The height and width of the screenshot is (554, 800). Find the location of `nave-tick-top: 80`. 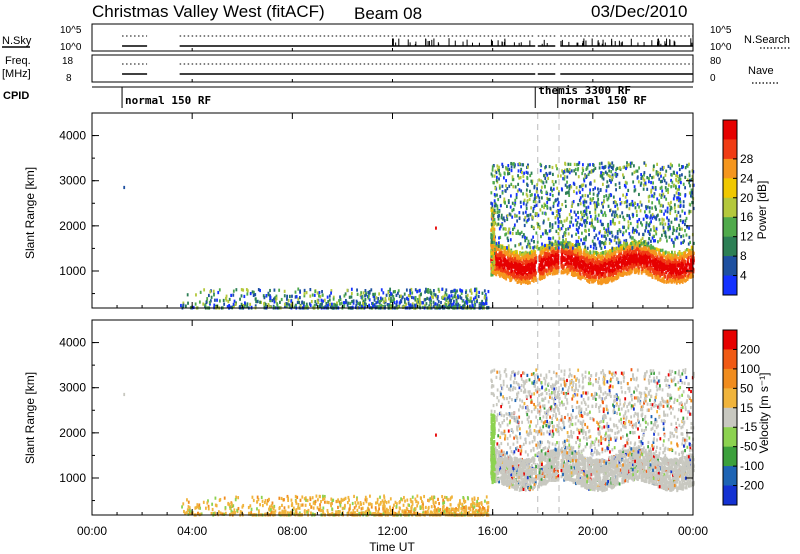

nave-tick-top: 80 is located at coordinates (716, 61).